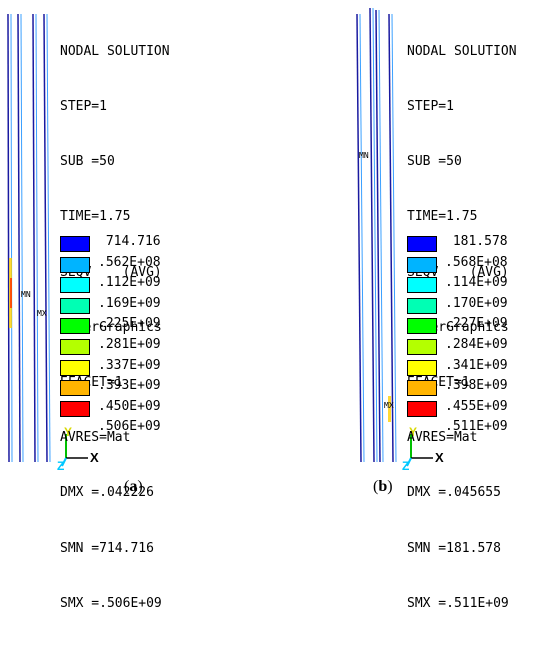 Image resolution: width=550 pixels, height=650 pixels. Describe the element at coordinates (476, 283) in the screenshot. I see `legend-value: .114E+09` at that location.